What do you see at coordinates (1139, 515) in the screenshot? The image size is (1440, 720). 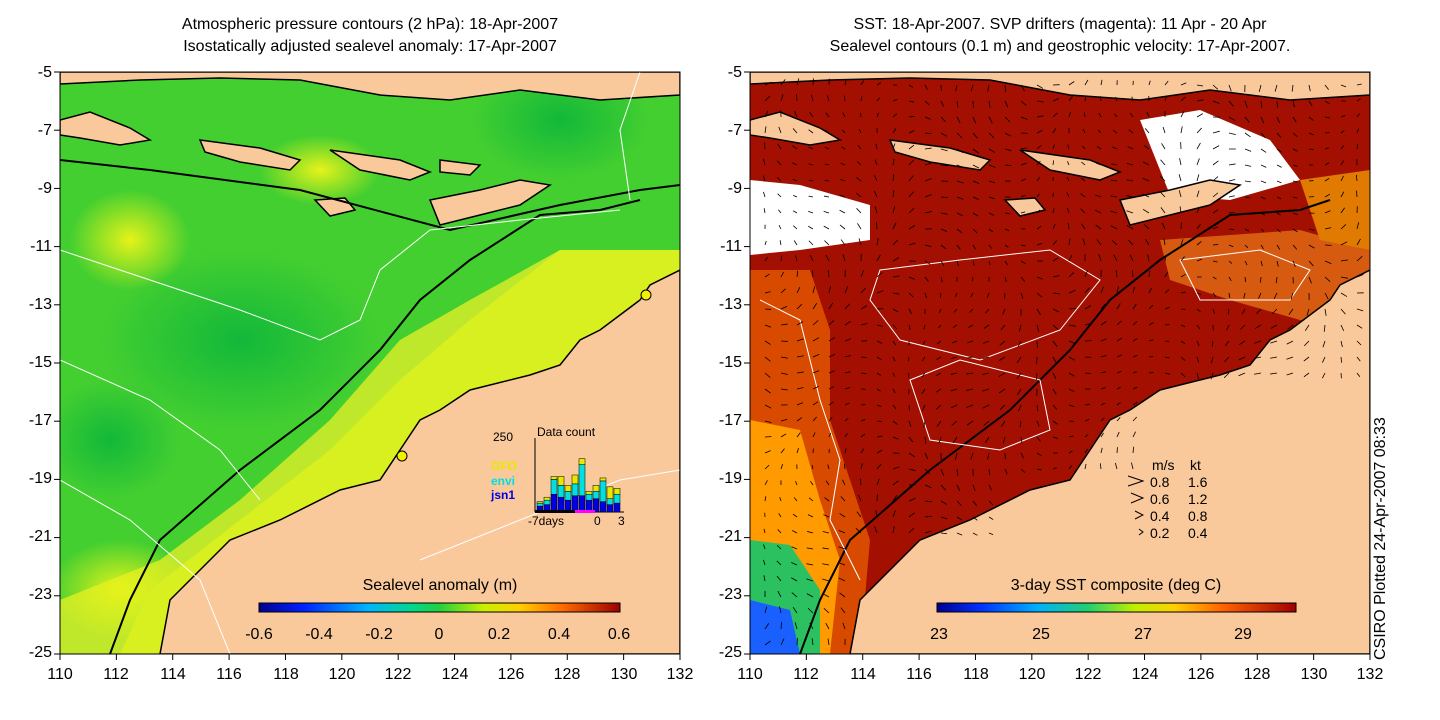 I see `velocity-arrow-icon` at bounding box center [1139, 515].